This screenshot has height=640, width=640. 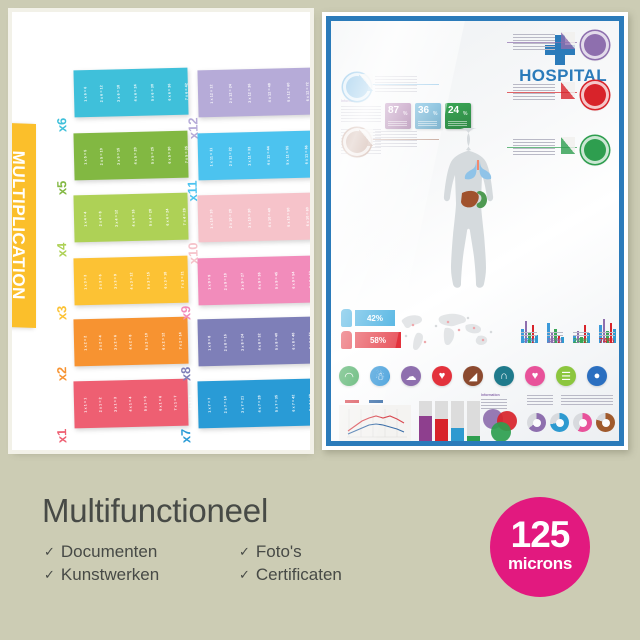 I want to click on percent-suffix: %, so click(x=465, y=114).